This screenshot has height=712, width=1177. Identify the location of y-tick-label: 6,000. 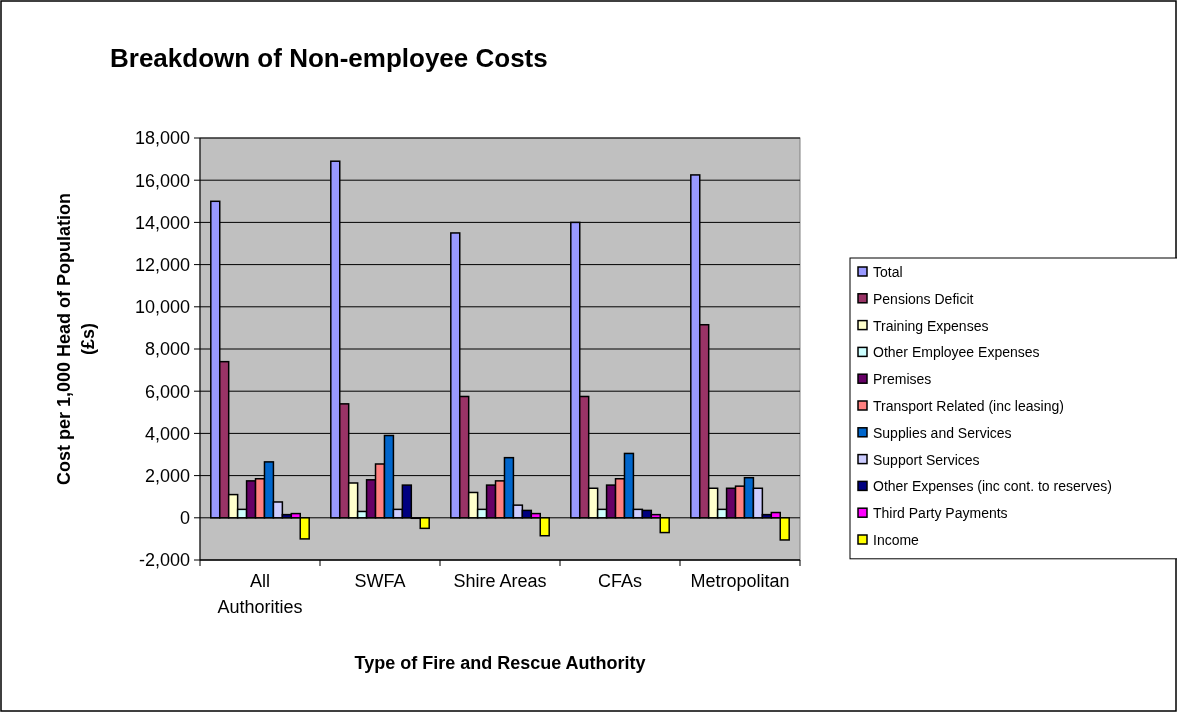
(167, 391).